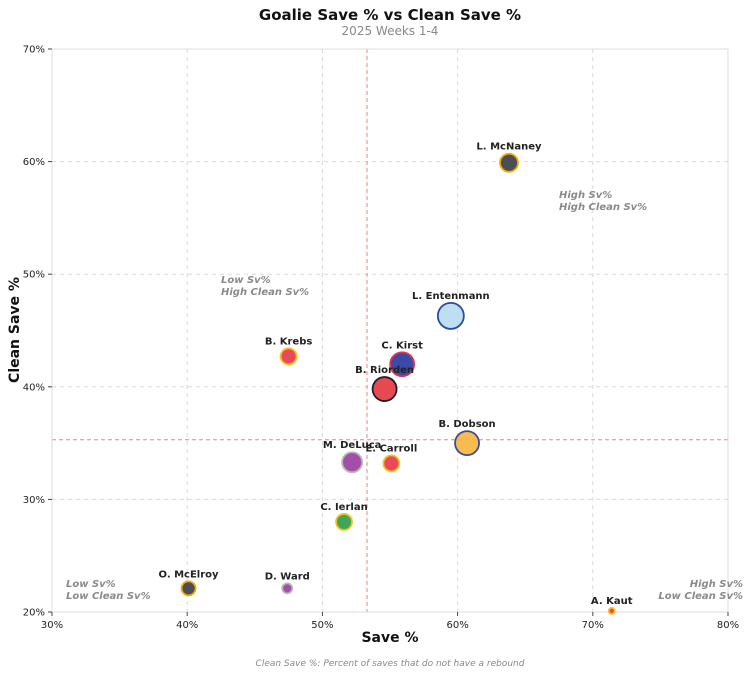  Describe the element at coordinates (390, 15) in the screenshot. I see `chart-title: Goalie Save % vs Clean Save %` at that location.